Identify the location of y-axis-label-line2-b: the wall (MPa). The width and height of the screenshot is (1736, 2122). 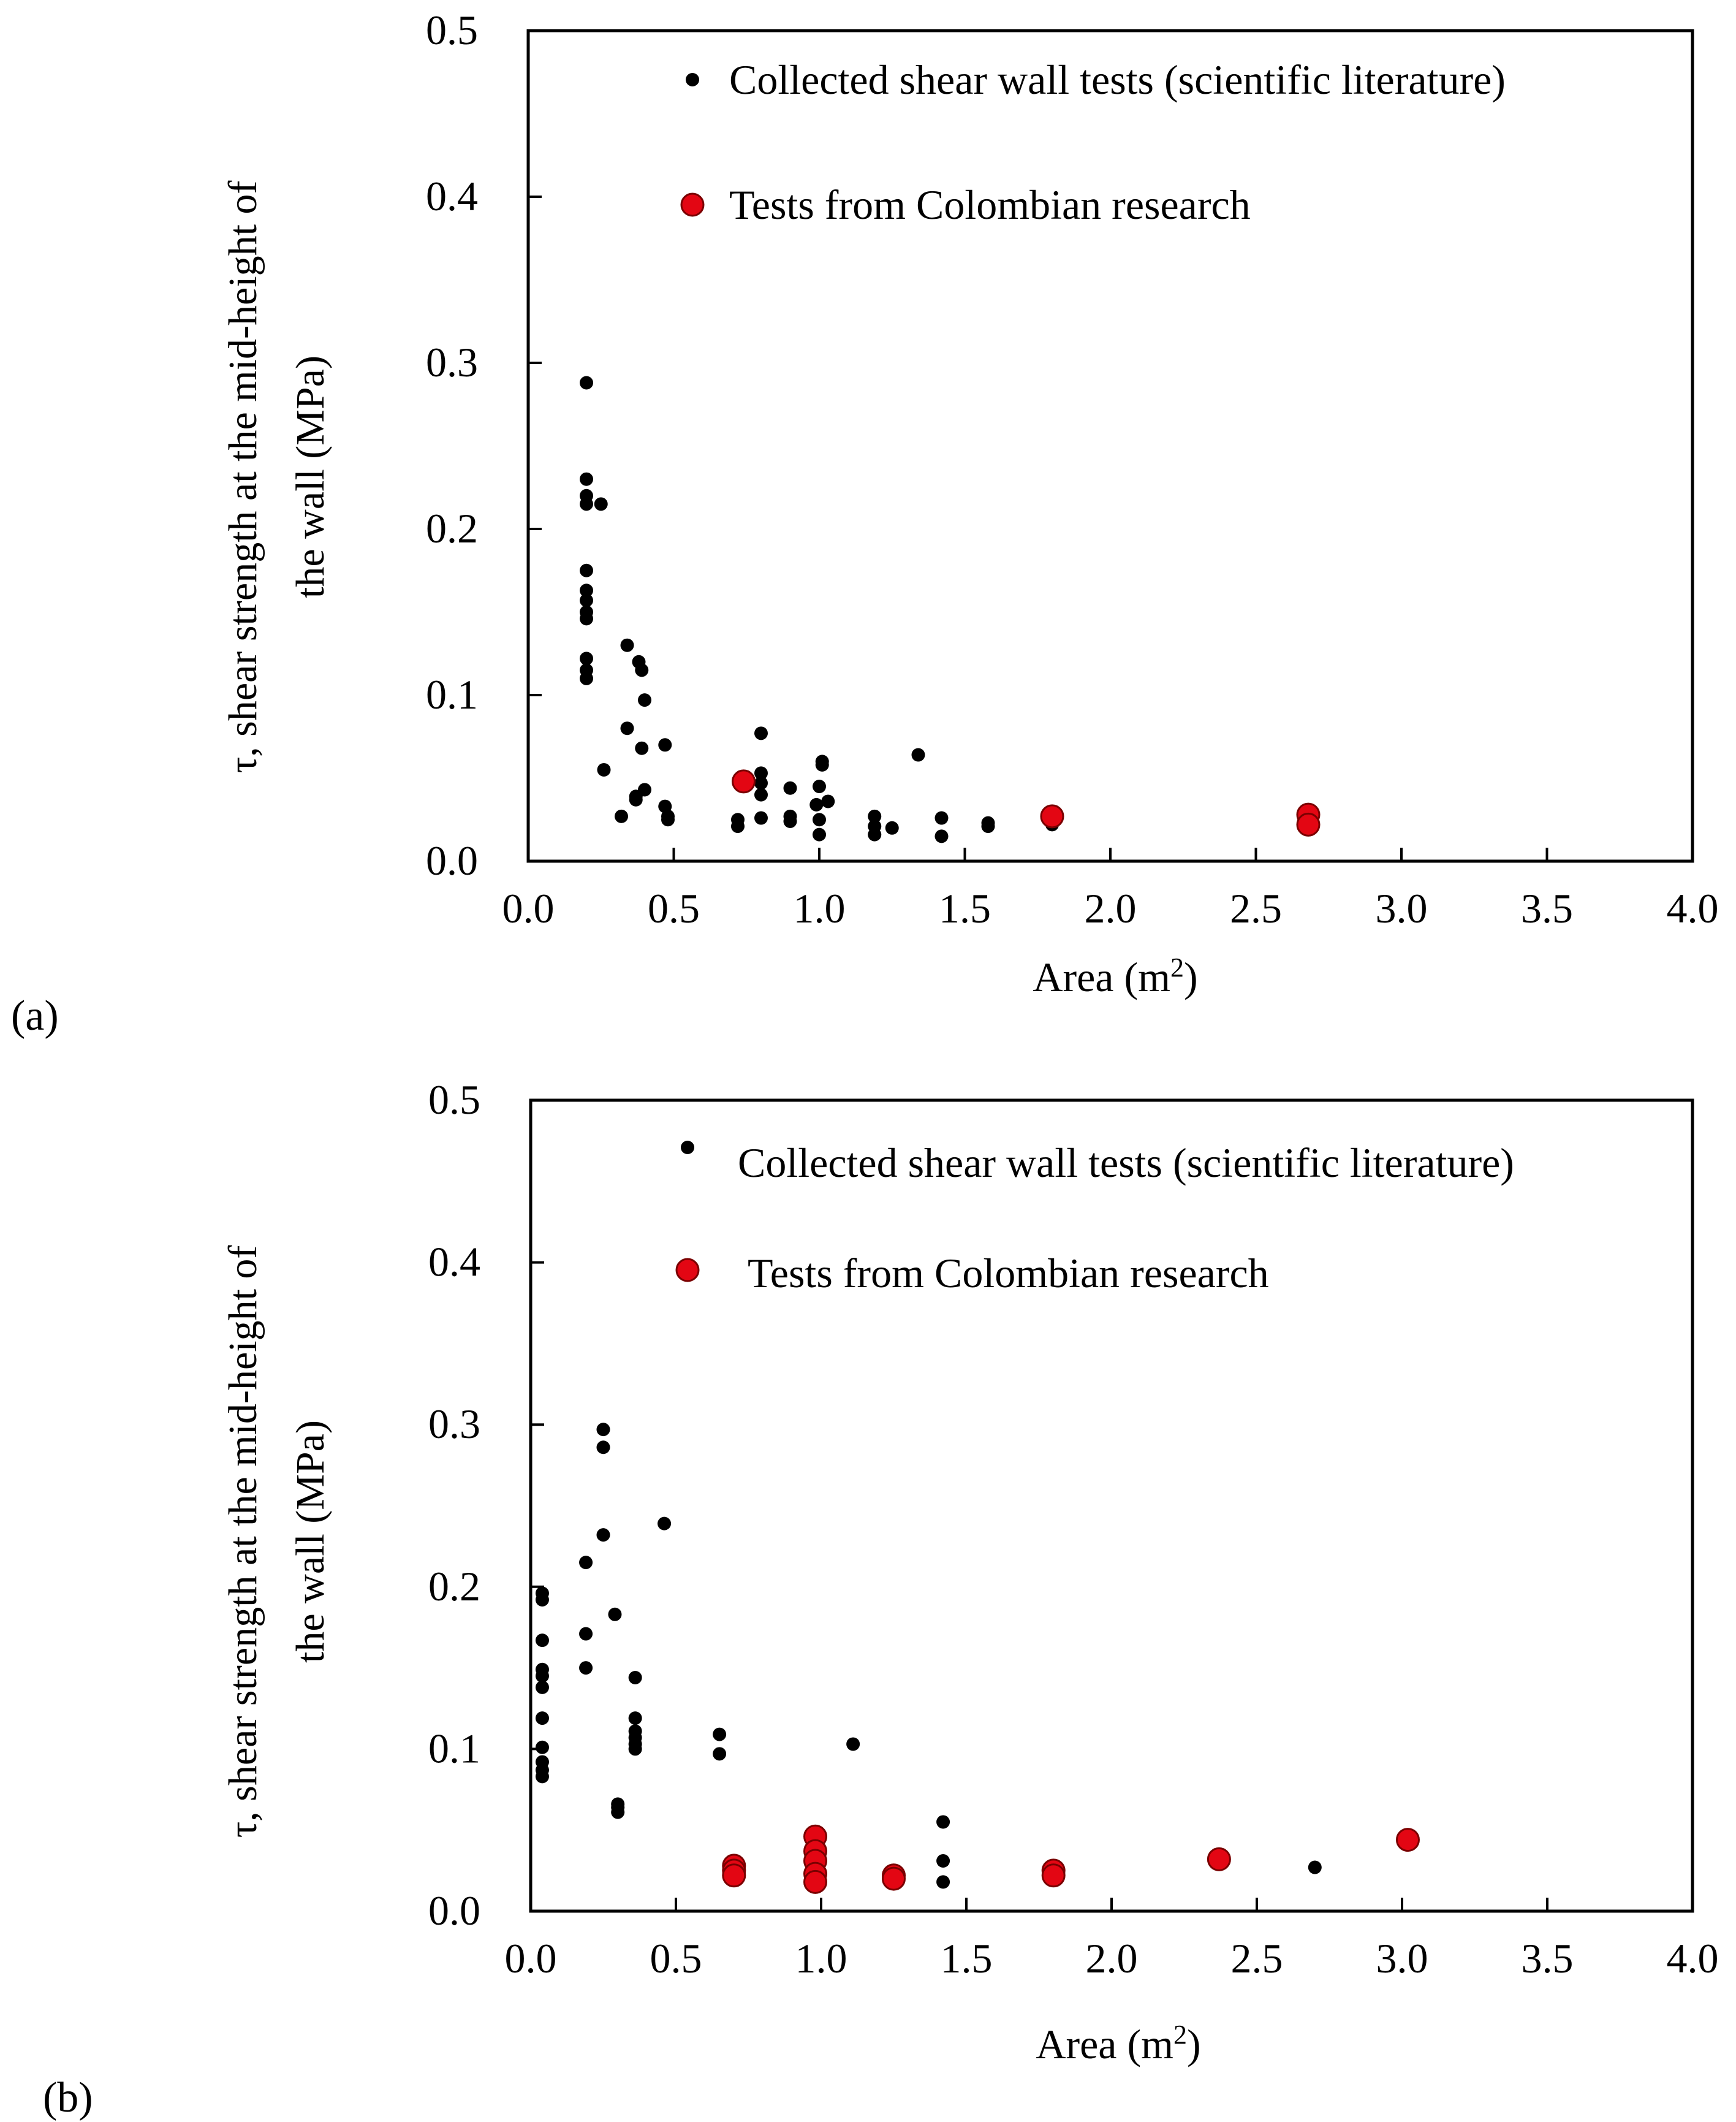
(310, 1541).